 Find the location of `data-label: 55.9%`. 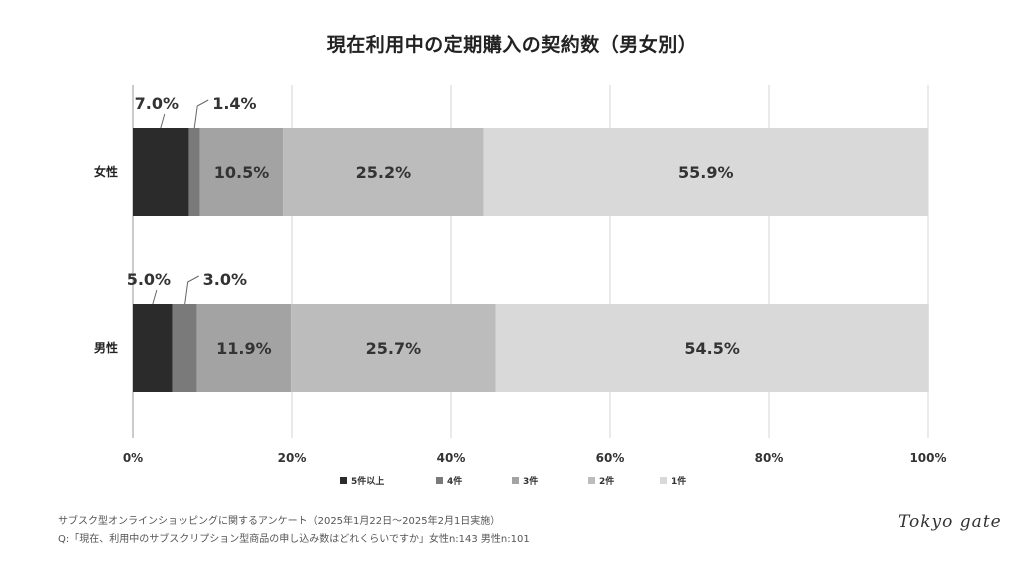

data-label: 55.9% is located at coordinates (706, 172).